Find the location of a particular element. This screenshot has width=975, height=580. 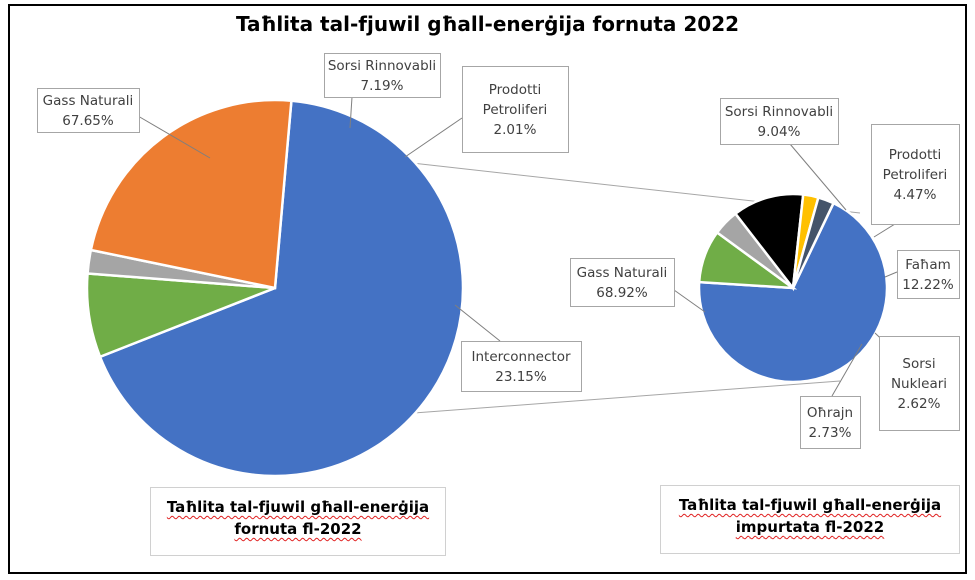

pie-right-name-fa-am: Faħam is located at coordinates (928, 265).